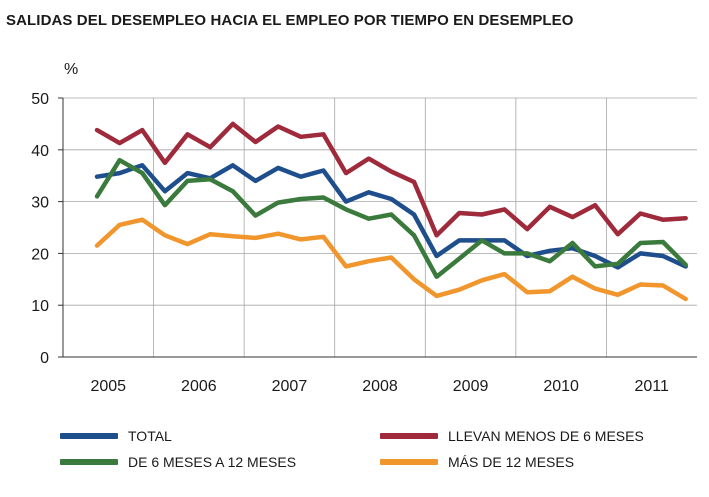  Describe the element at coordinates (652, 386) in the screenshot. I see `x-tick-label-2011: 2011` at that location.